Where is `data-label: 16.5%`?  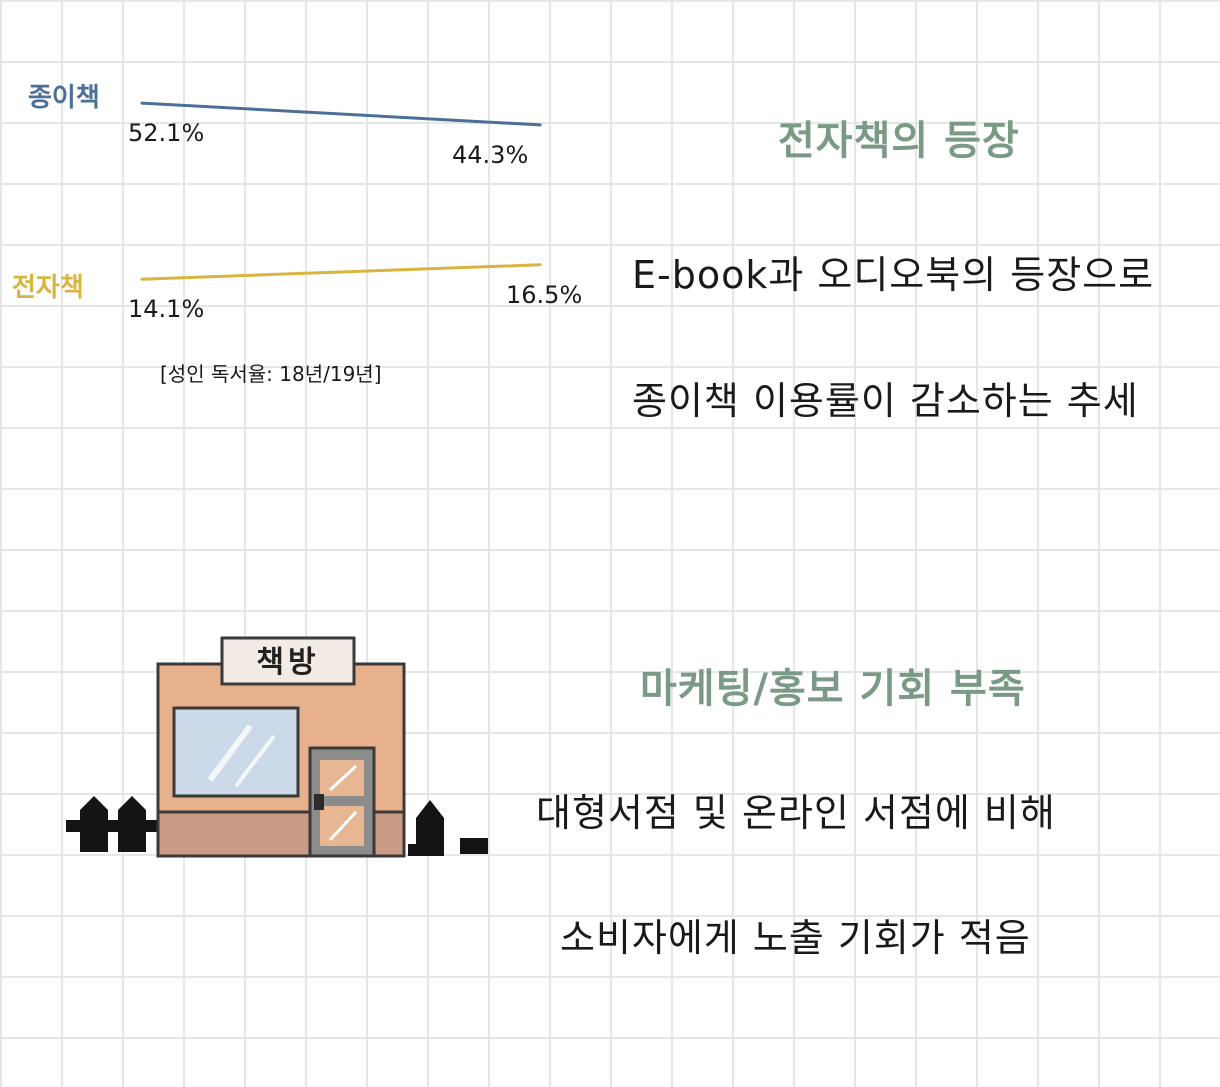 data-label: 16.5% is located at coordinates (544, 295).